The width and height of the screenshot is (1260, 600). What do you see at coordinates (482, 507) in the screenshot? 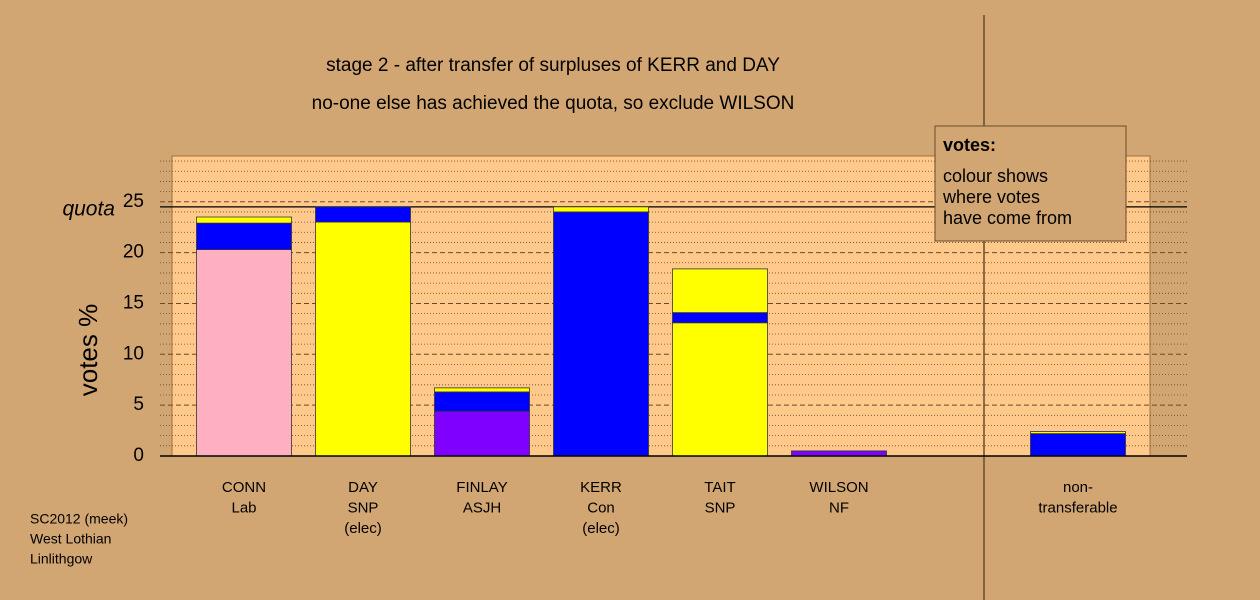
I see `x-tick-label: ASJH` at bounding box center [482, 507].